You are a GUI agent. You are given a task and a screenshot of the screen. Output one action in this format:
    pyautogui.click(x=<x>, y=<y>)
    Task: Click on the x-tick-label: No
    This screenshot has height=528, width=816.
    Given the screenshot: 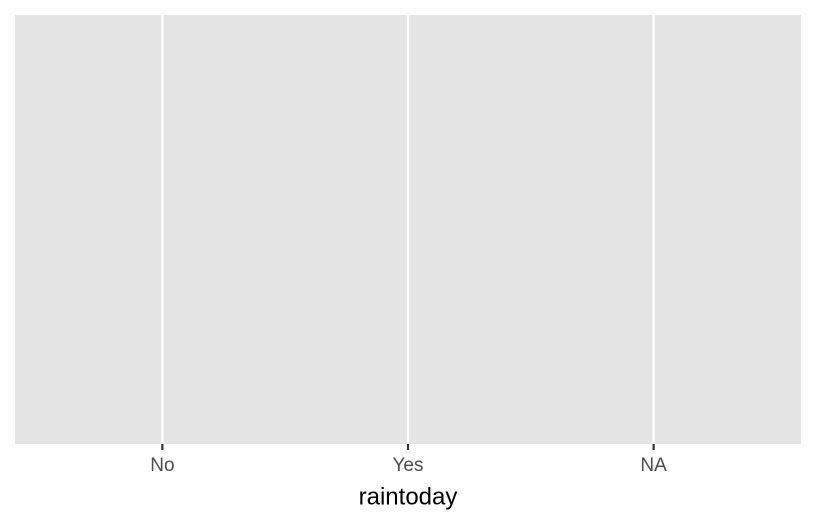 What is the action you would take?
    pyautogui.click(x=162, y=465)
    